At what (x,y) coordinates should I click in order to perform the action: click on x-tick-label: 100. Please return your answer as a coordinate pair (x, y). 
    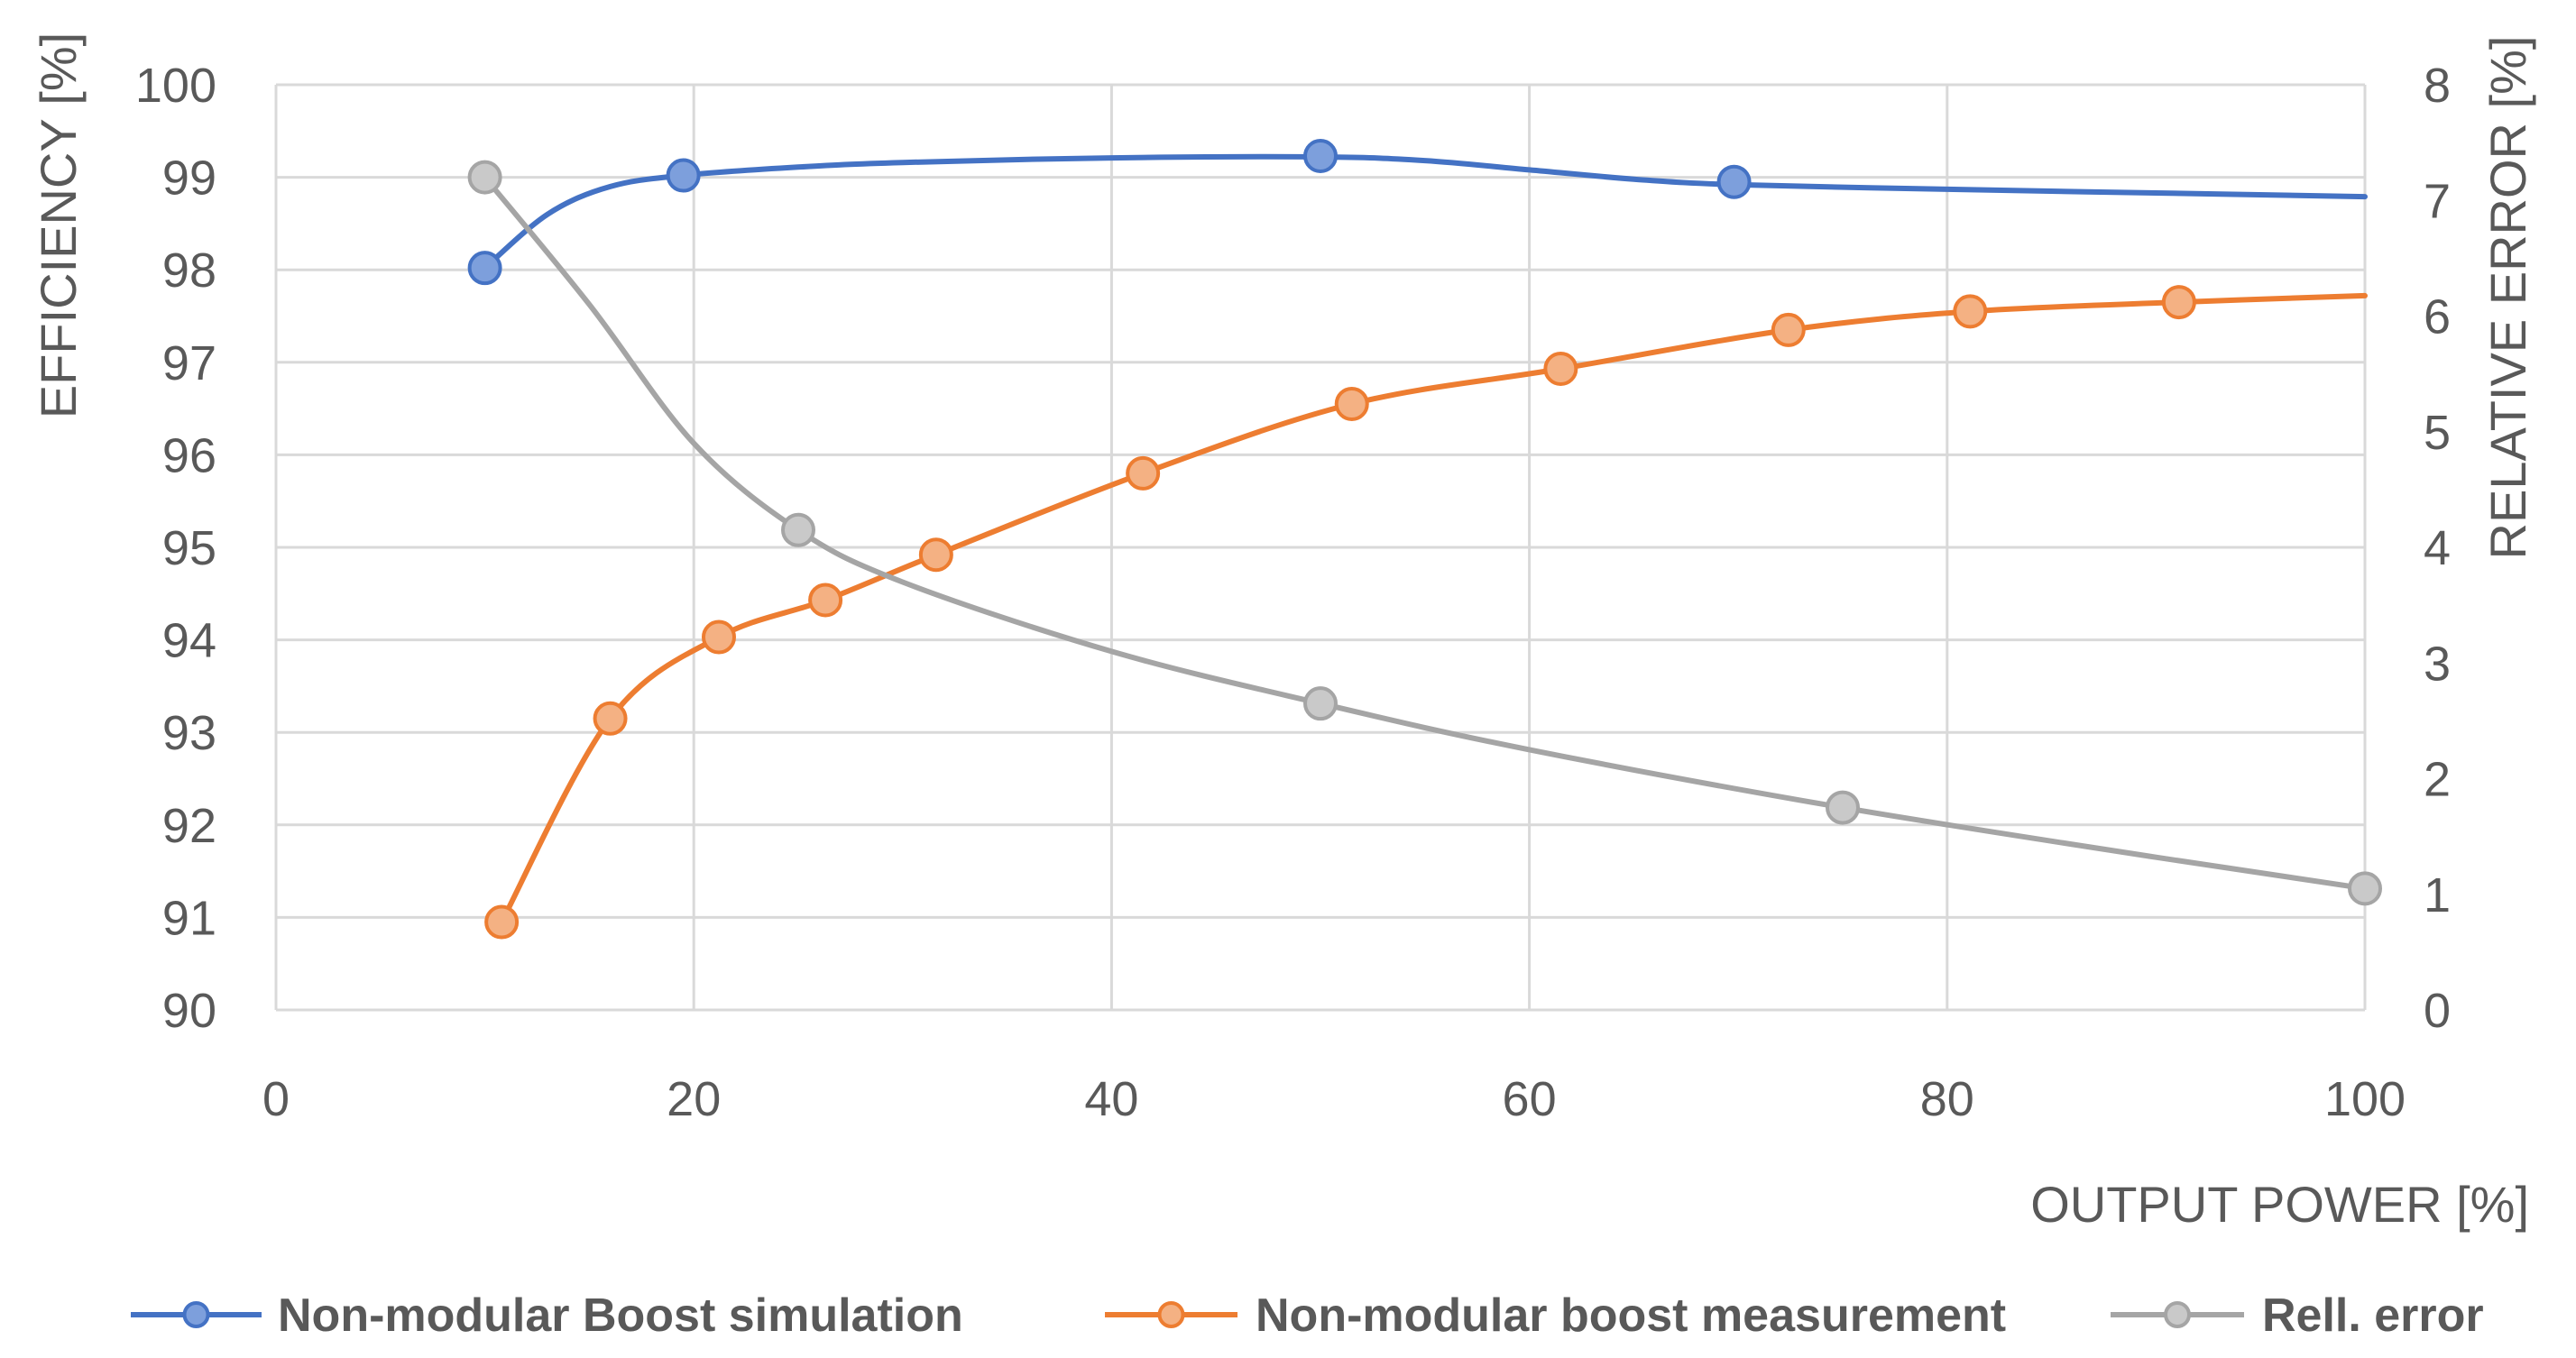
    Looking at the image, I should click on (2365, 1099).